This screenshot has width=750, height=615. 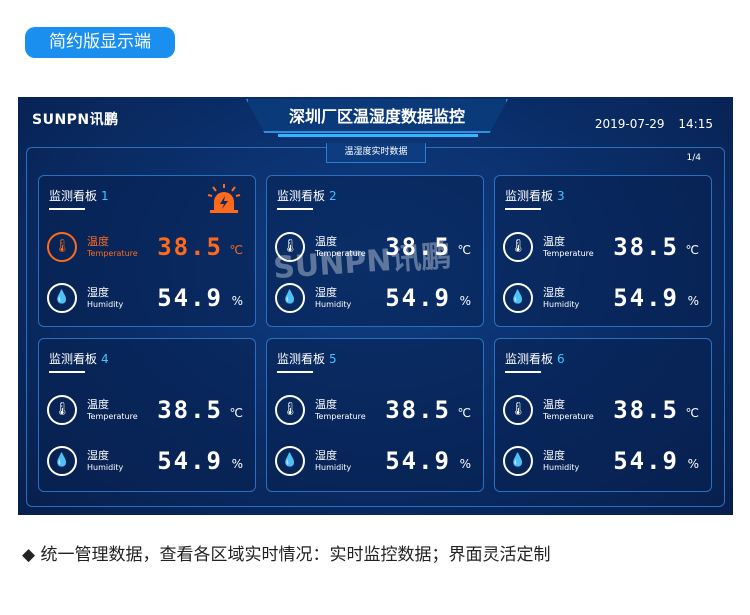 I want to click on page-title: 深圳厂区温湿度数据监控, so click(x=376, y=116).